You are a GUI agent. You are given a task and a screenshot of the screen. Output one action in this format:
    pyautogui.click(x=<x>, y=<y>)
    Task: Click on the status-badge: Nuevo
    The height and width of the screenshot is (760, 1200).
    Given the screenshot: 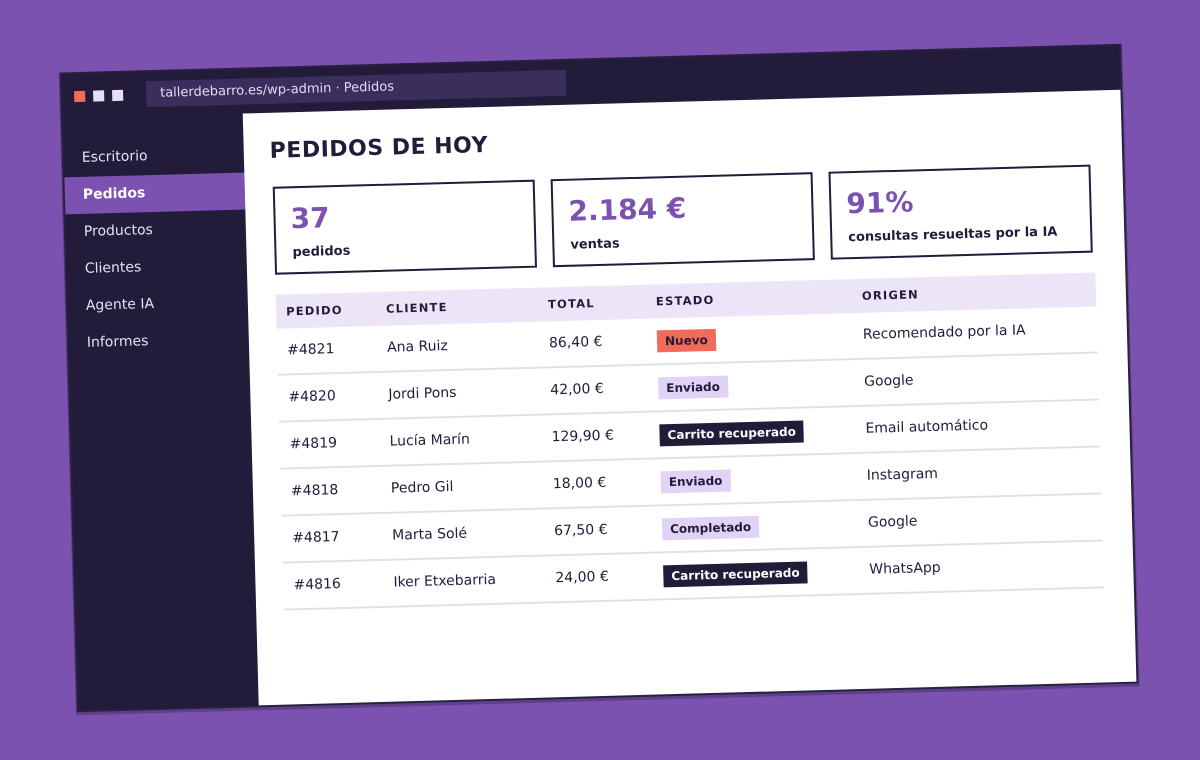 What is the action you would take?
    pyautogui.click(x=686, y=340)
    